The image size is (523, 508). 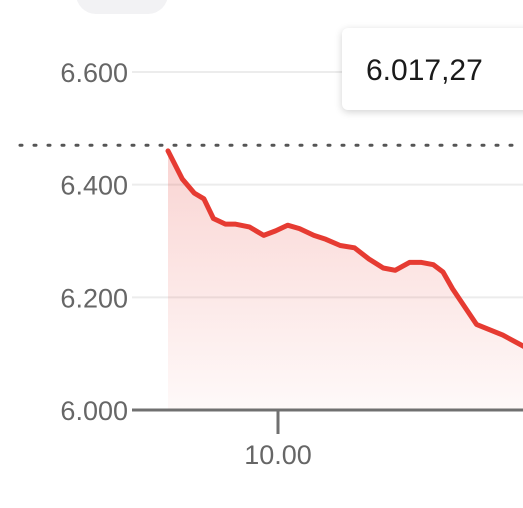 I want to click on y-tick-label: 6.000, so click(x=94, y=411).